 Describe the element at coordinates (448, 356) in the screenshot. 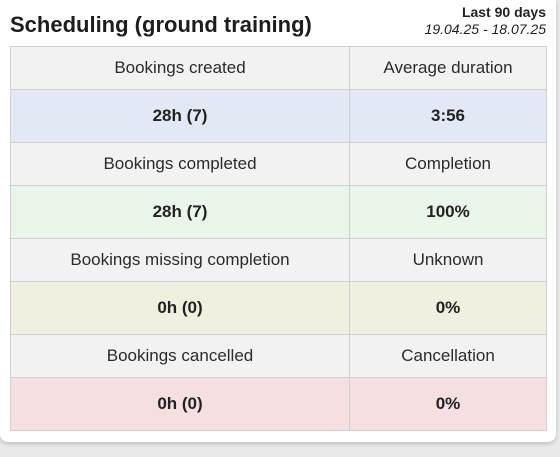

I see `cancellation-label: Cancellation` at that location.